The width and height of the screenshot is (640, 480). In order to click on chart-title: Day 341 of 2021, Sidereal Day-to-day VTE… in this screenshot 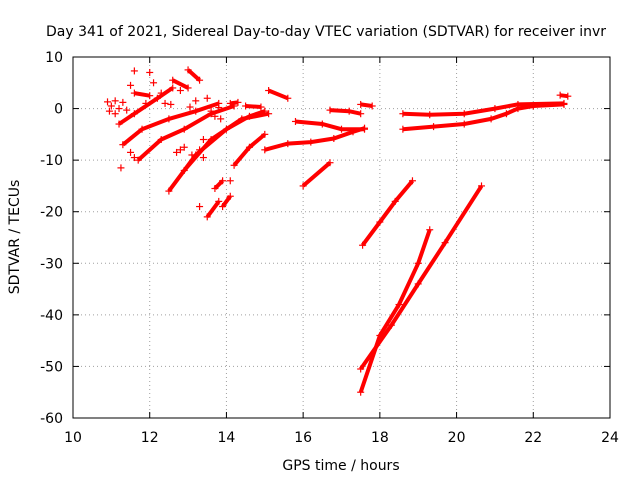, I will do `click(326, 32)`.